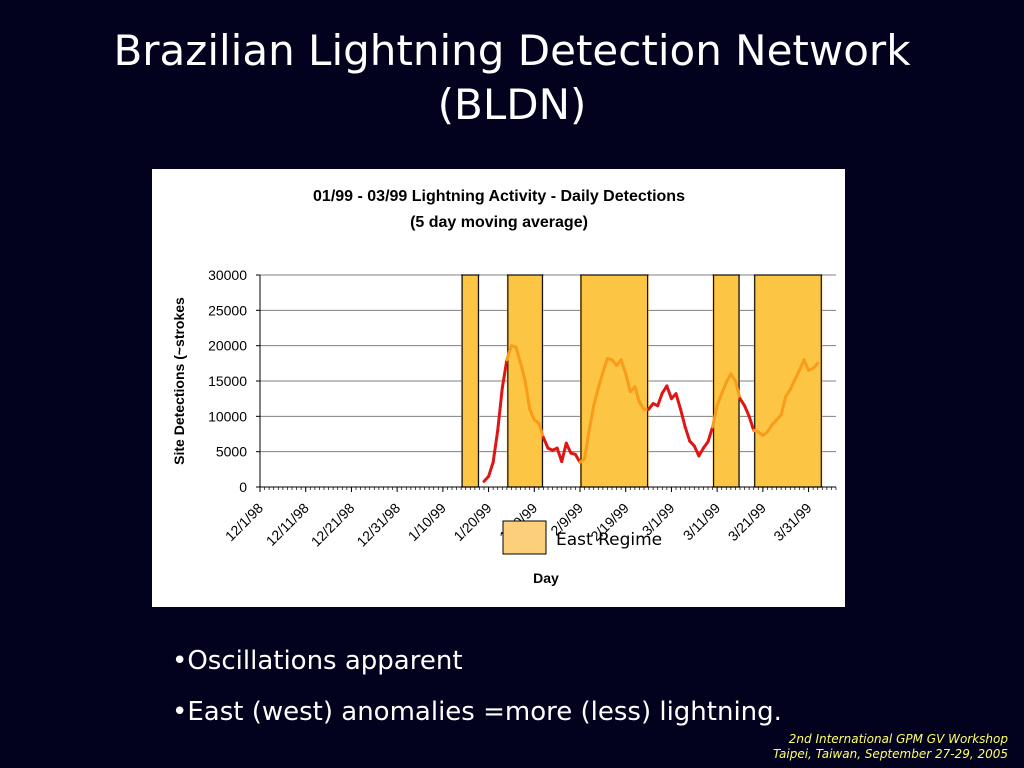  Describe the element at coordinates (702, 522) in the screenshot. I see `x-tick-label: 3/11/99` at that location.